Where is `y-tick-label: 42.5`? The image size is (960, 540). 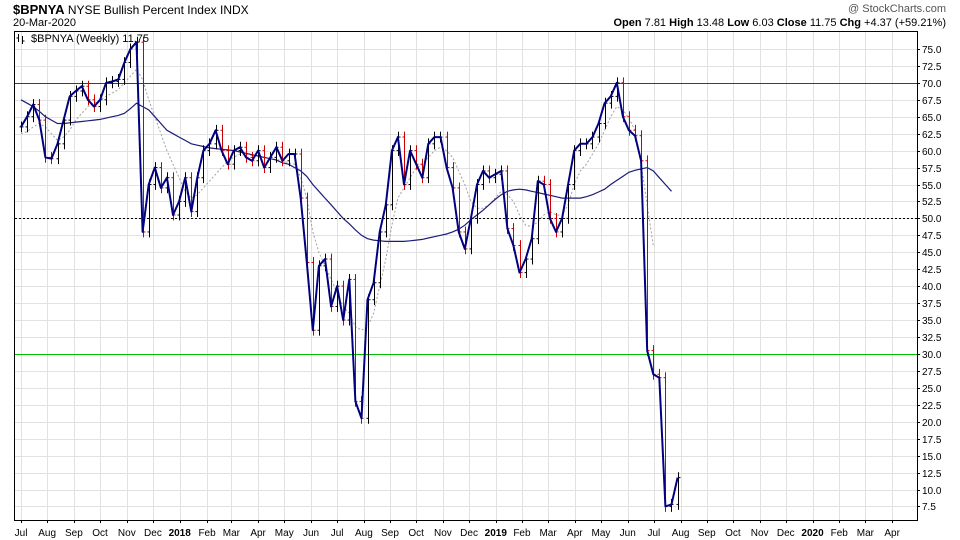 y-tick-label: 42.5 is located at coordinates (932, 270).